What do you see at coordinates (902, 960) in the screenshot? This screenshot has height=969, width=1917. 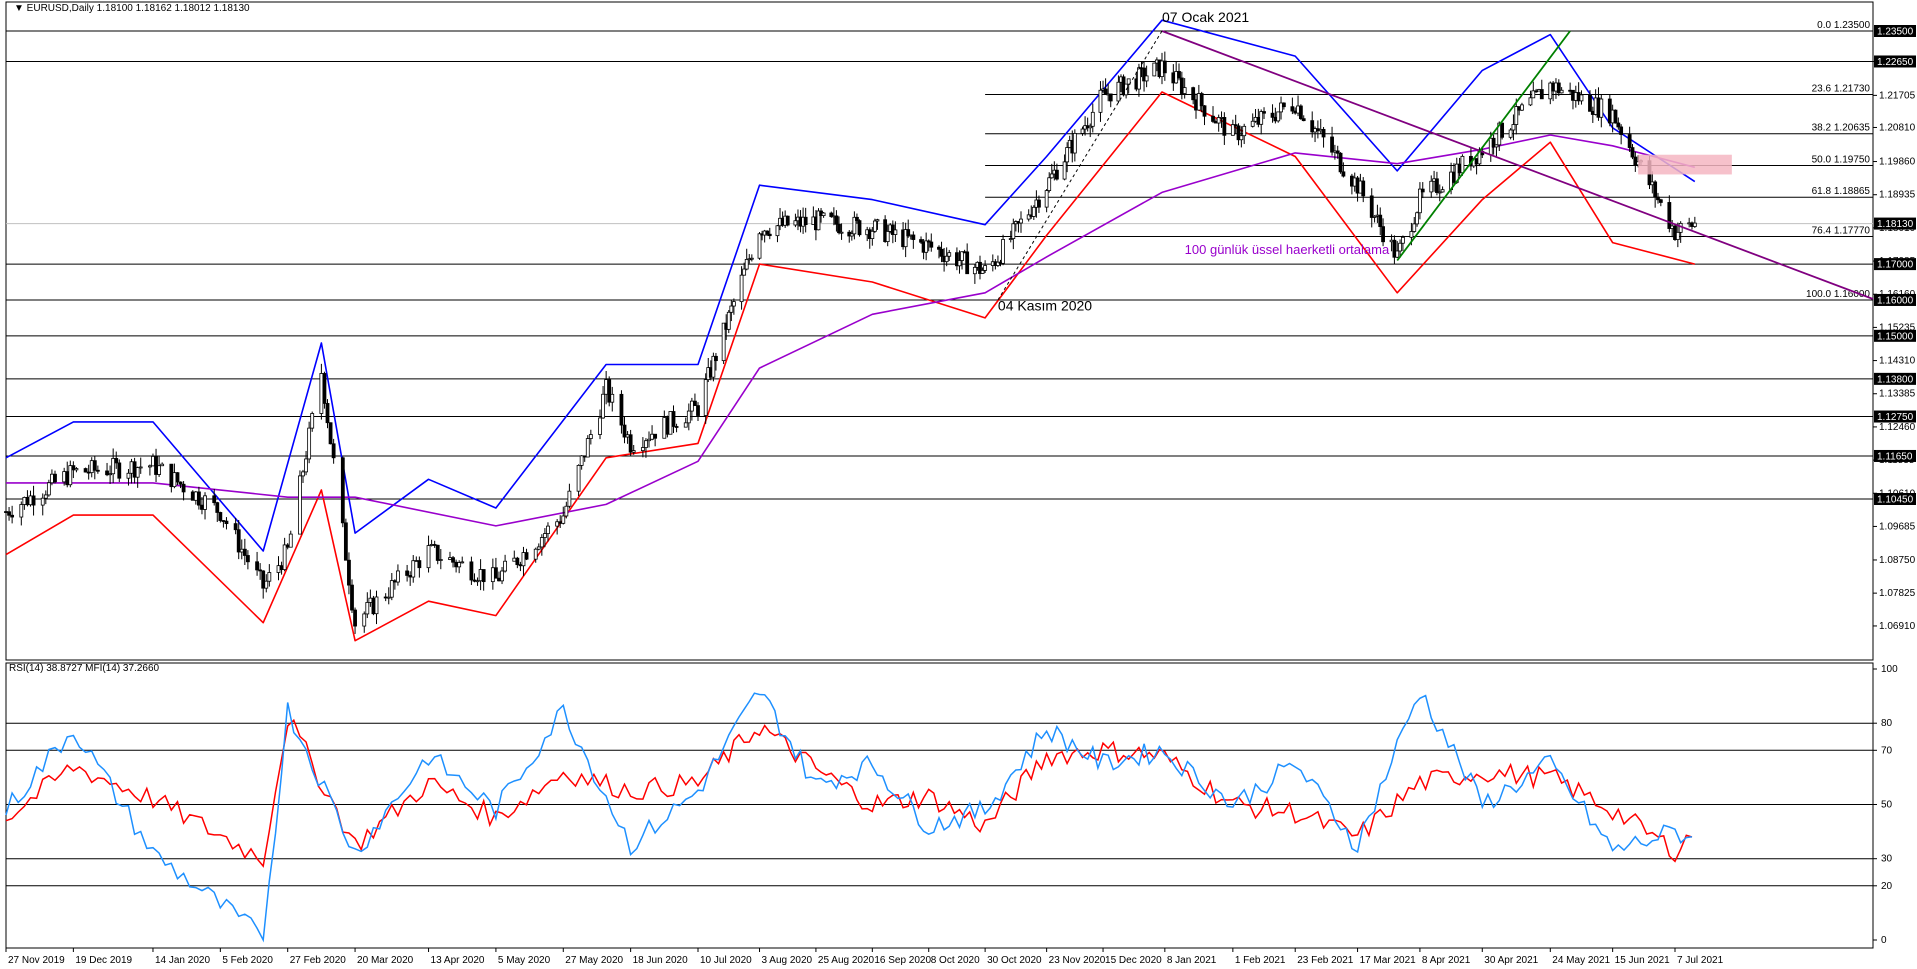 I see `date-tick-label: 16 Sep 2020` at bounding box center [902, 960].